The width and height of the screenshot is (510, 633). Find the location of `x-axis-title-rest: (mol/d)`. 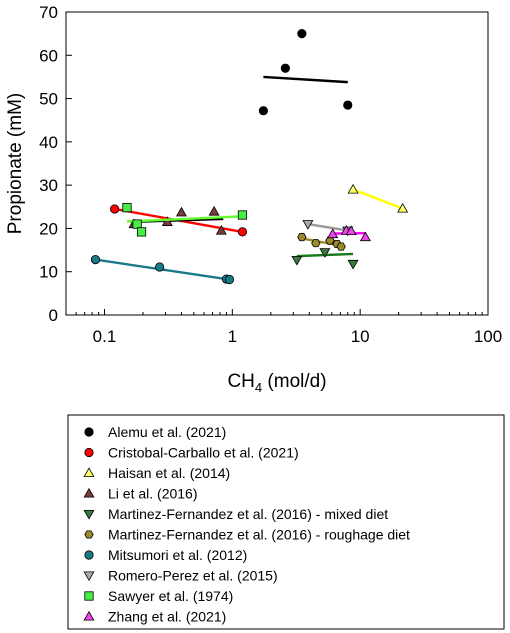

x-axis-title-rest: (mol/d) is located at coordinates (294, 381).